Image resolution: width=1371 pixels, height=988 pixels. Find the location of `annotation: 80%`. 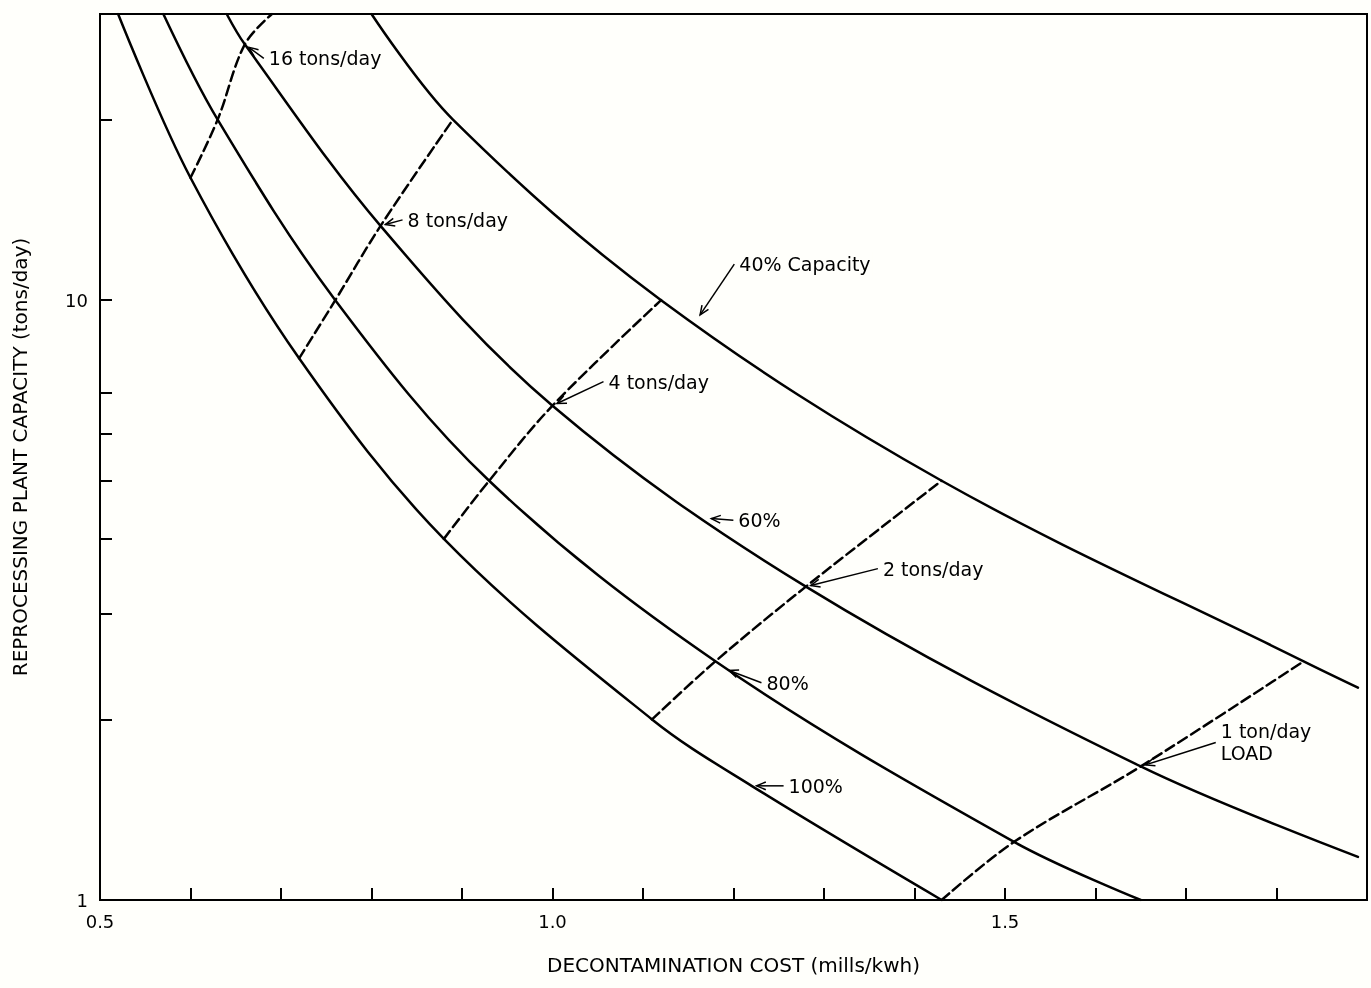

annotation: 80% is located at coordinates (787, 682).